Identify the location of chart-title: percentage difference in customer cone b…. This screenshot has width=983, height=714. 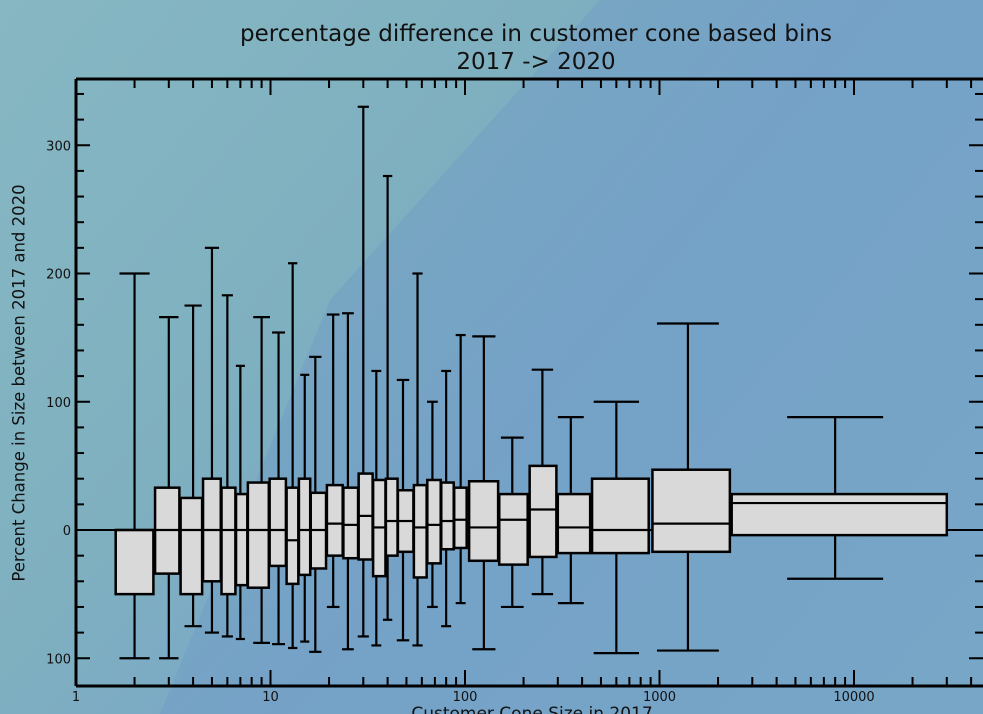
(536, 34).